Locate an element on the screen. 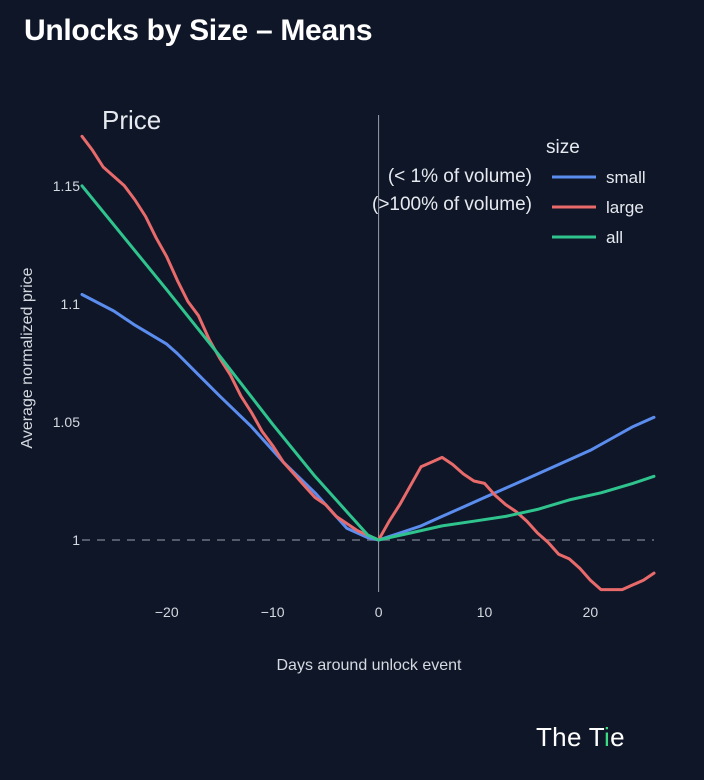 This screenshot has width=704, height=780. x-tick-label: 10 is located at coordinates (485, 612).